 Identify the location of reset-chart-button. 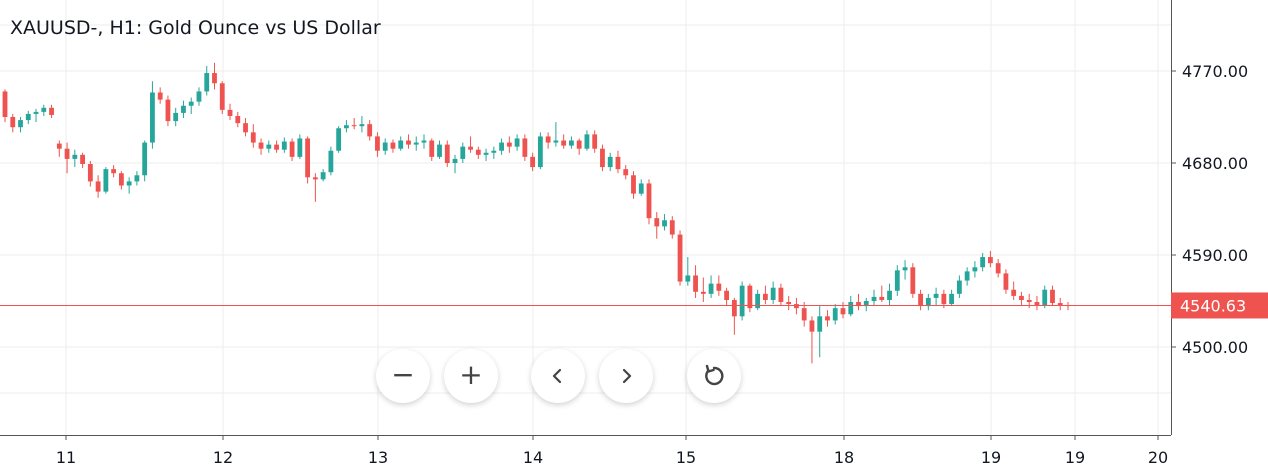
(714, 376).